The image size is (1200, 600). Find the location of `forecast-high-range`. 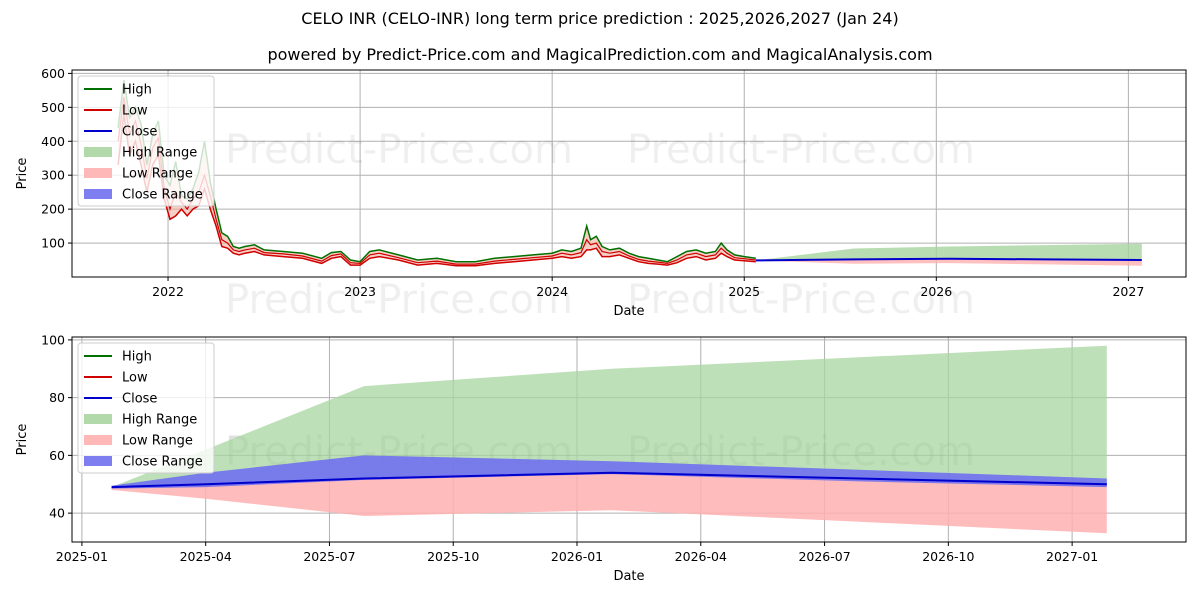

forecast-high-range is located at coordinates (948, 252).